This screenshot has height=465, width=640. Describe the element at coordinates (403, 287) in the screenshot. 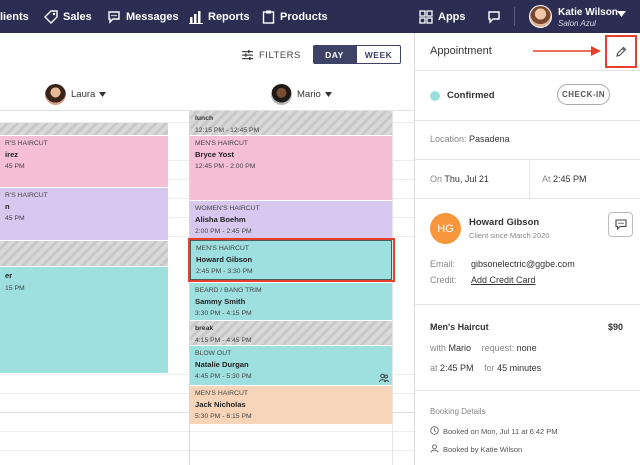

I see `calendar-gutter` at that location.